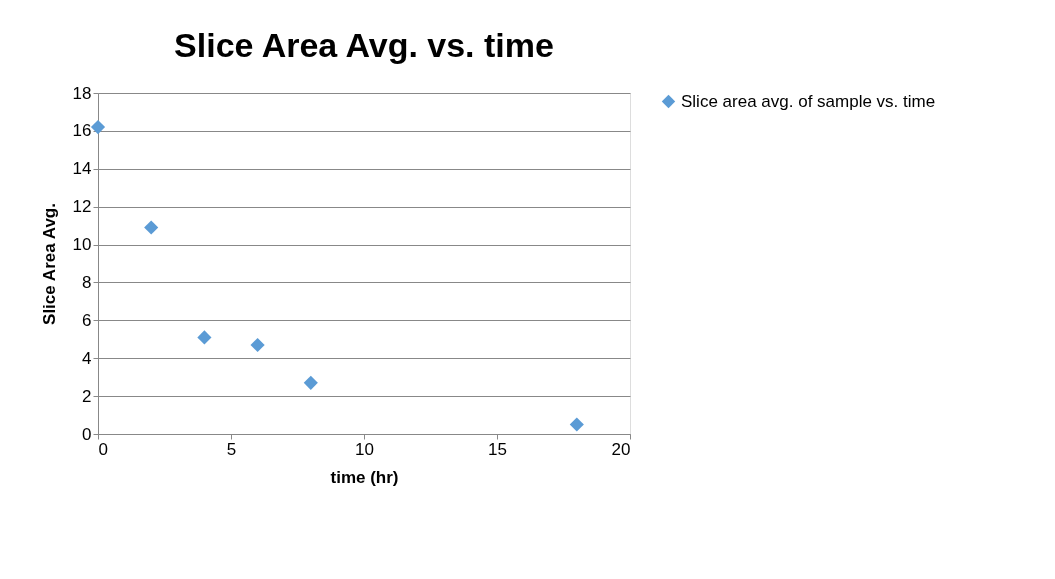 The image size is (1055, 579). Describe the element at coordinates (808, 101) in the screenshot. I see `legend-label: Slice area avg. of sample vs. time` at that location.